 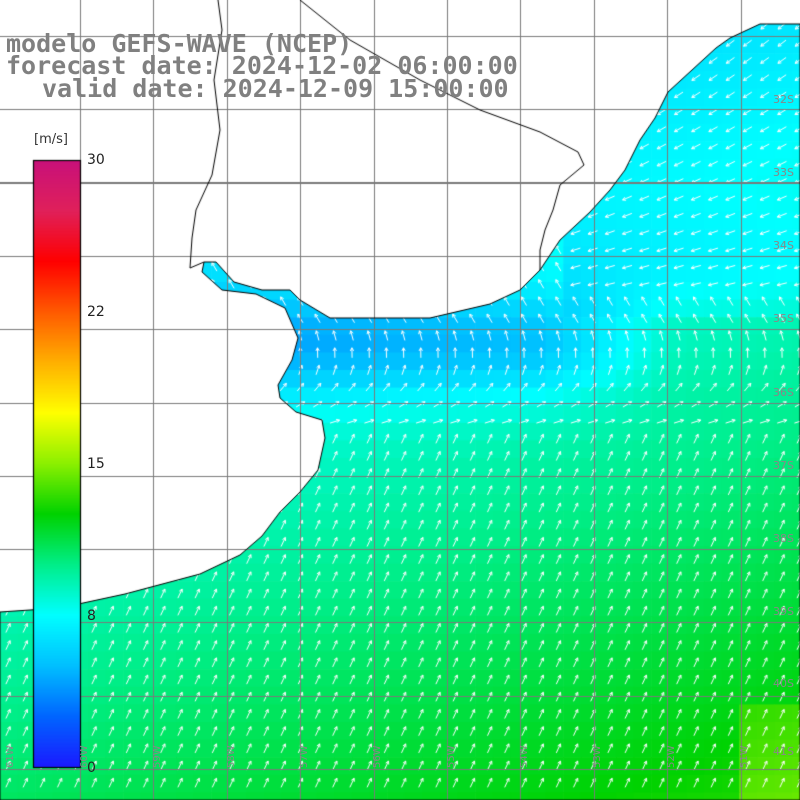 What do you see at coordinates (524, 756) in the screenshot?
I see `lon-label: 54W` at bounding box center [524, 756].